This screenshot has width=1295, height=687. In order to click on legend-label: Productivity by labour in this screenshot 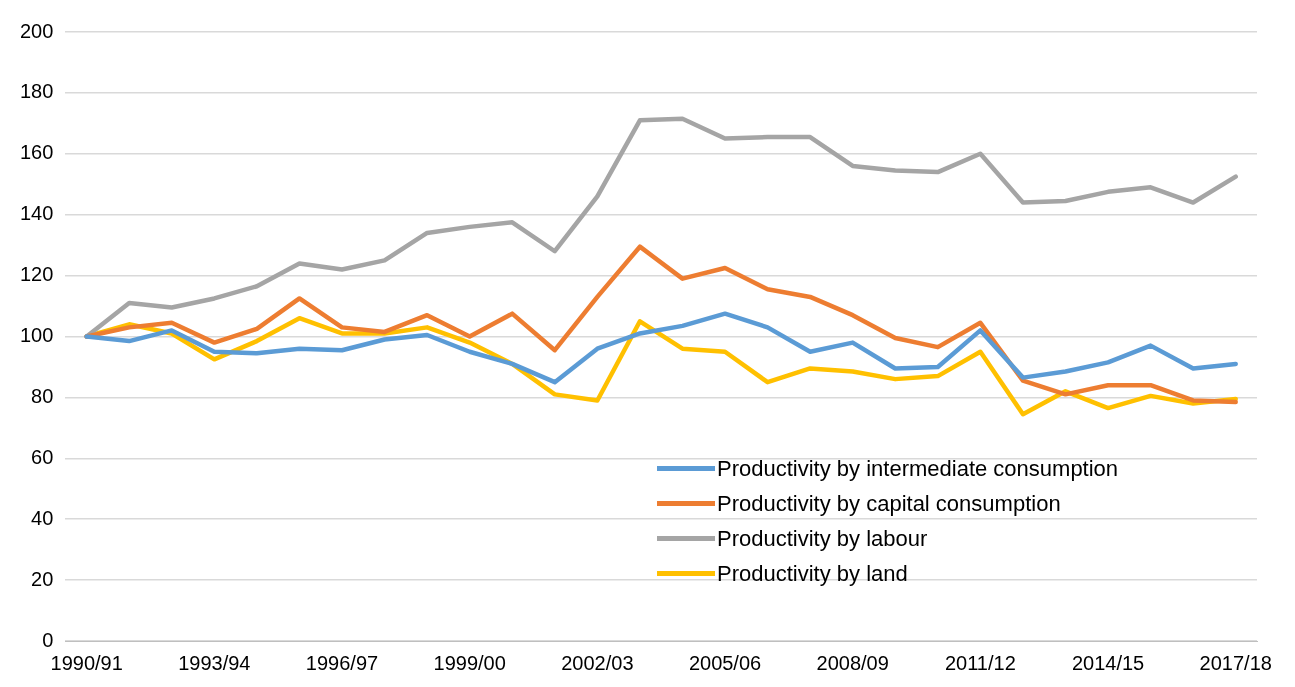, I will do `click(822, 539)`.